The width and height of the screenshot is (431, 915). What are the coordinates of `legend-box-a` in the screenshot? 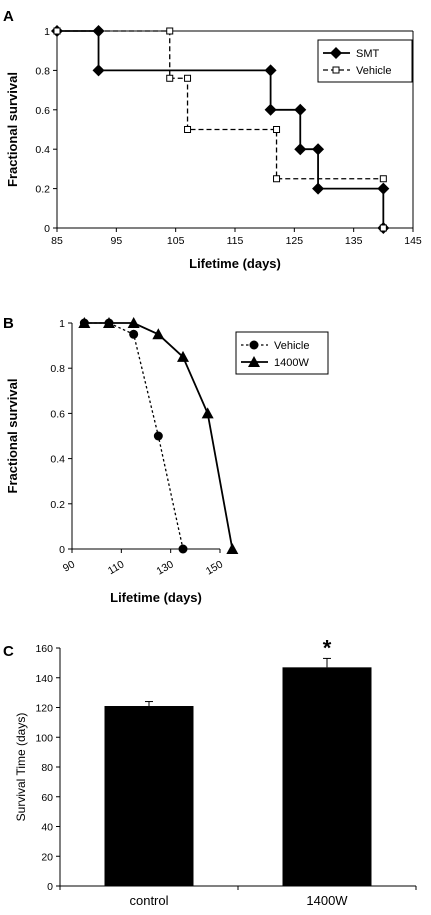 It's located at (365, 61).